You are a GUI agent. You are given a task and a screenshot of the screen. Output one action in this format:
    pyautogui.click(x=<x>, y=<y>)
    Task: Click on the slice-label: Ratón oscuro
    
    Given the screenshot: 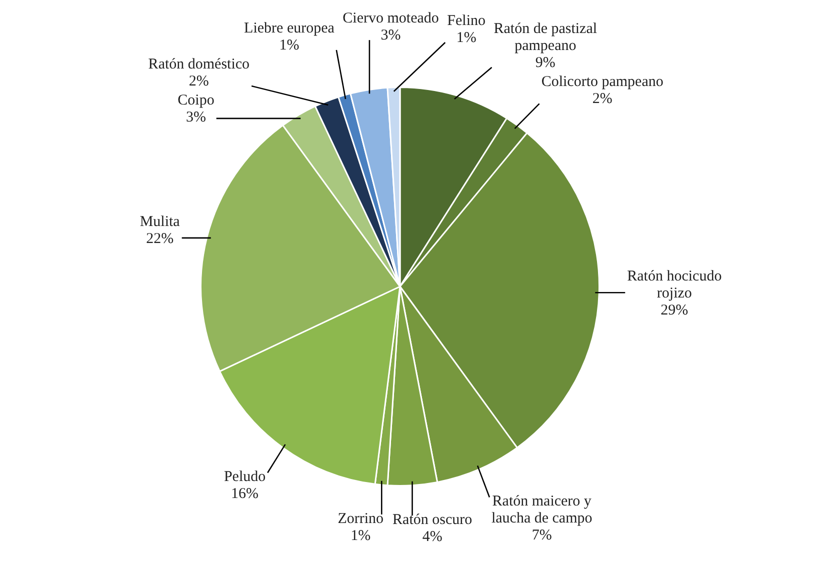 What is the action you would take?
    pyautogui.click(x=432, y=520)
    